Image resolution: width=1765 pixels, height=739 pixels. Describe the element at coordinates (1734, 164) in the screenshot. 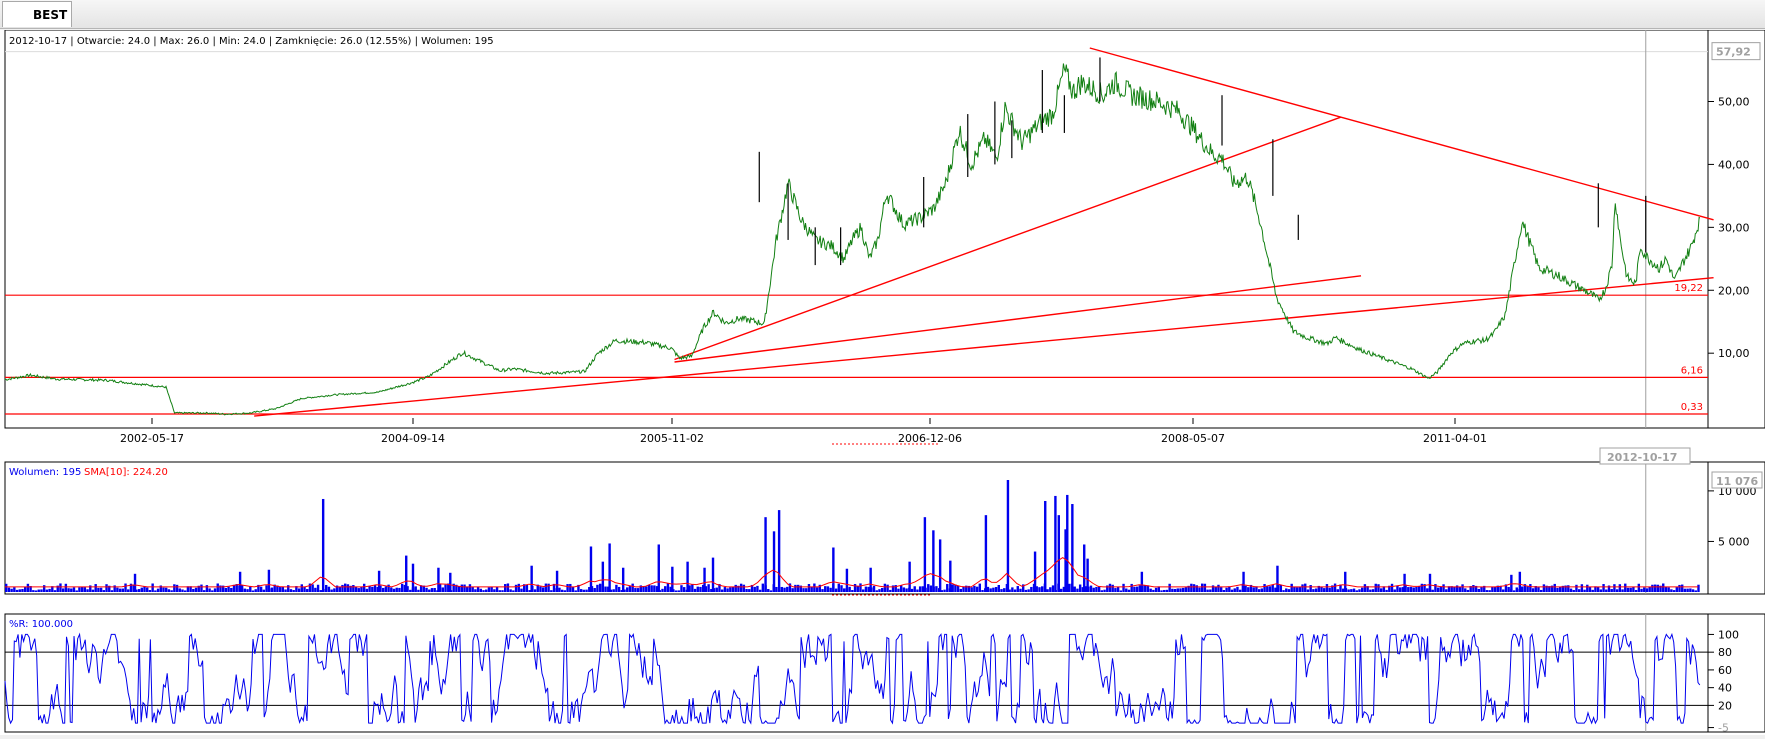

I see `y-tick-label-3: 40,00` at that location.